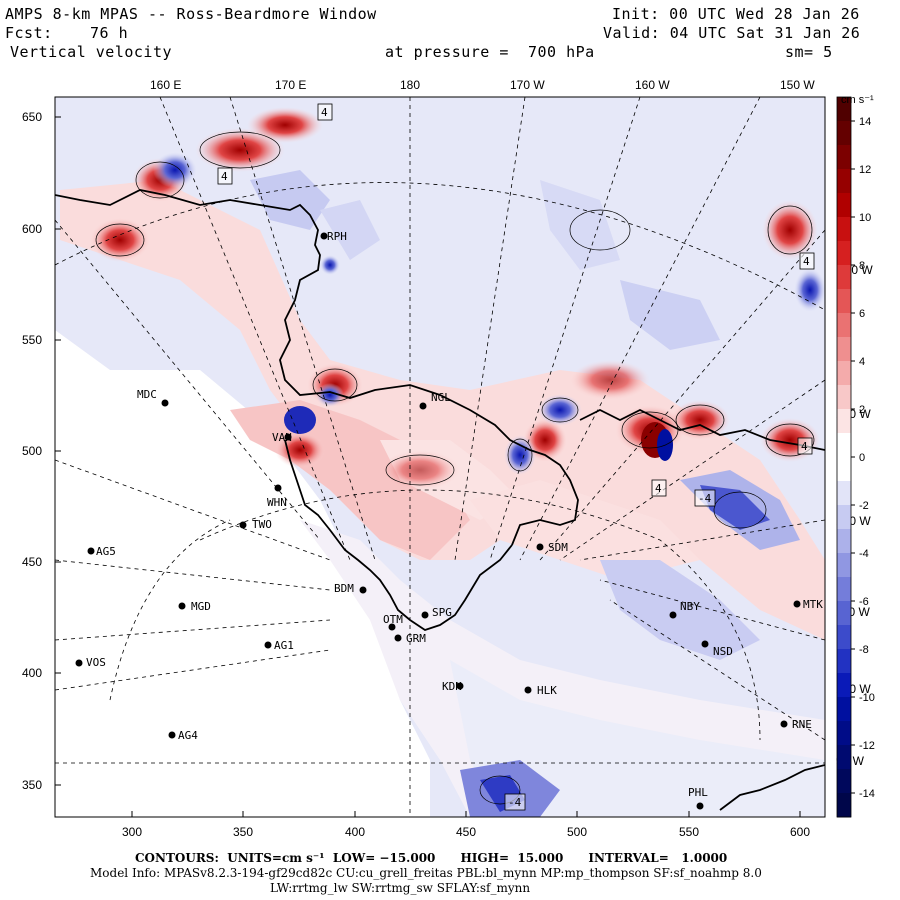 This screenshot has width=900, height=900. I want to click on y-axis-ticks: 650 600 550 500 450 400 350, so click(41, 451).